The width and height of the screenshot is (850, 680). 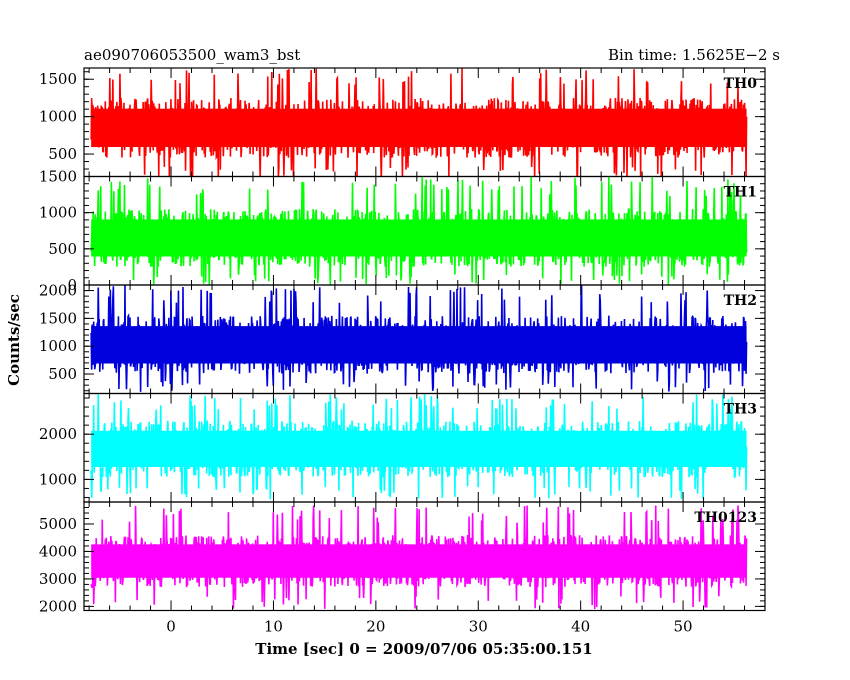 I want to click on series-core-th2, so click(x=419, y=345).